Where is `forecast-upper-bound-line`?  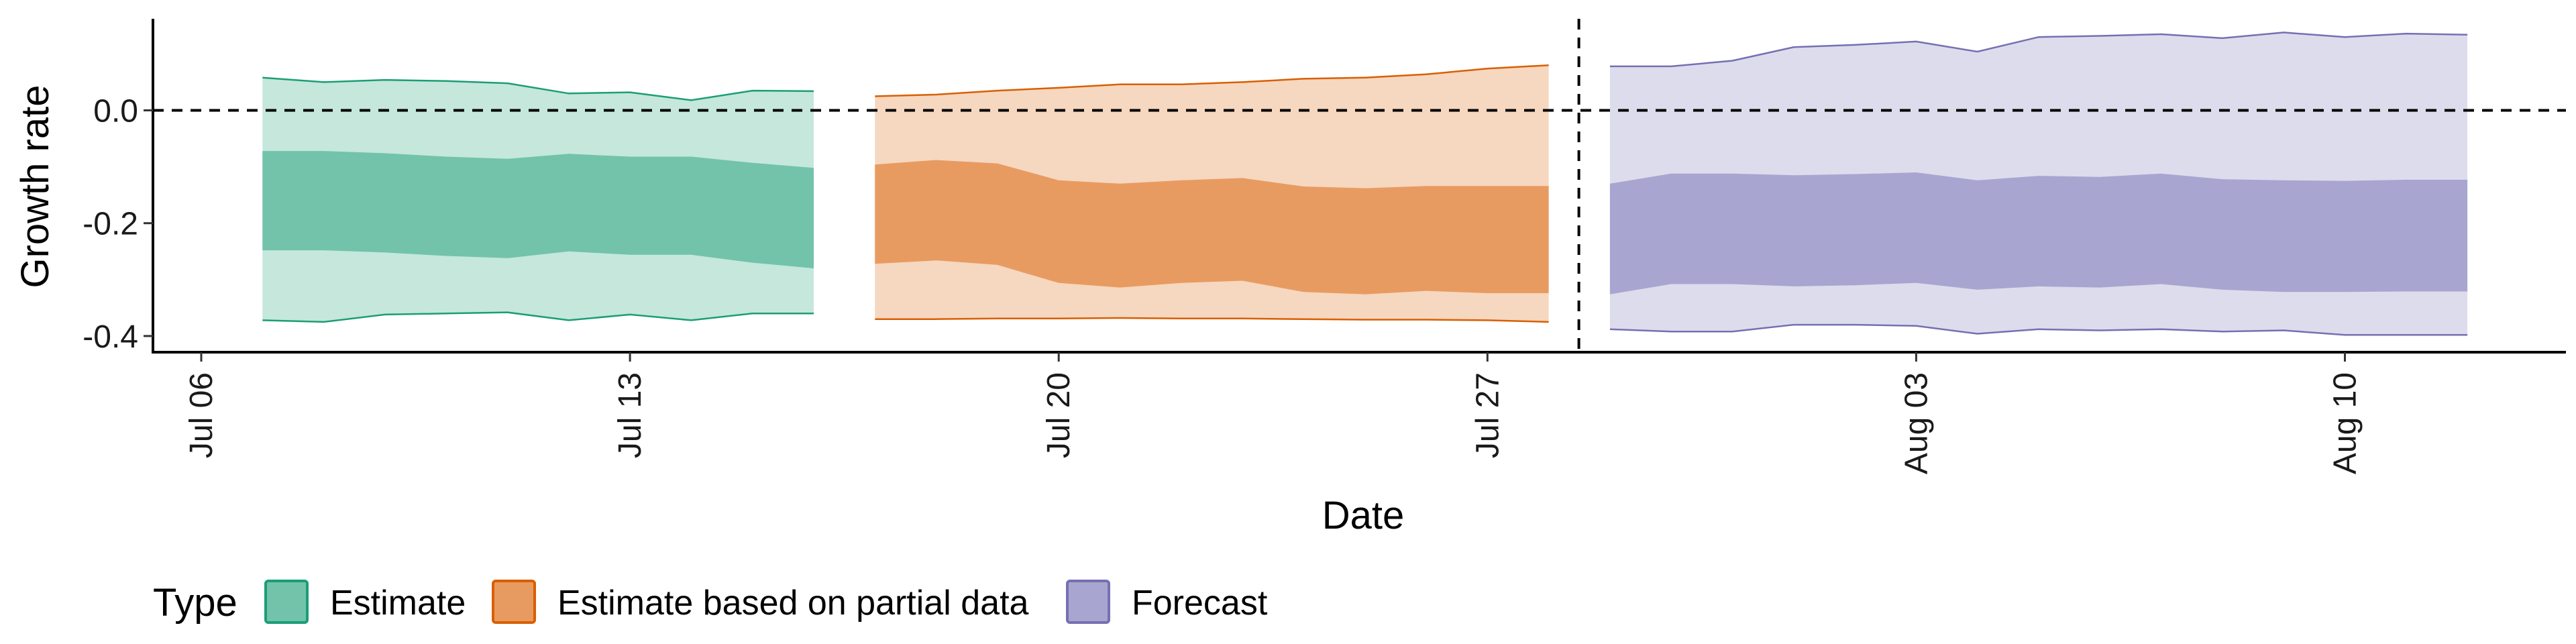
forecast-upper-bound-line is located at coordinates (2038, 50).